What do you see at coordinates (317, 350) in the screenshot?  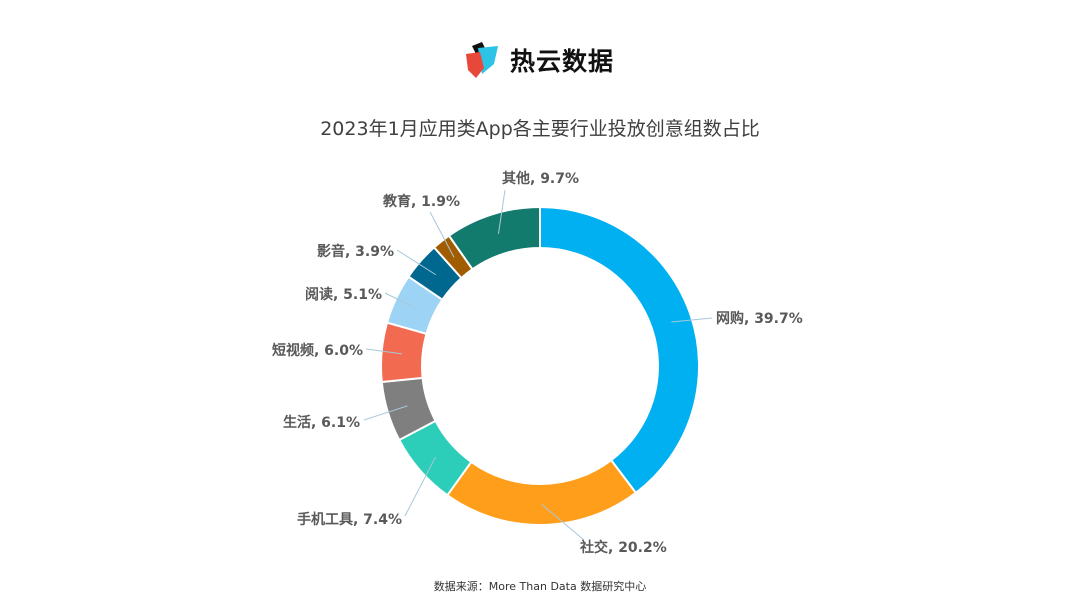 I see `data-label-短视频: 短视频, 6.0%` at bounding box center [317, 350].